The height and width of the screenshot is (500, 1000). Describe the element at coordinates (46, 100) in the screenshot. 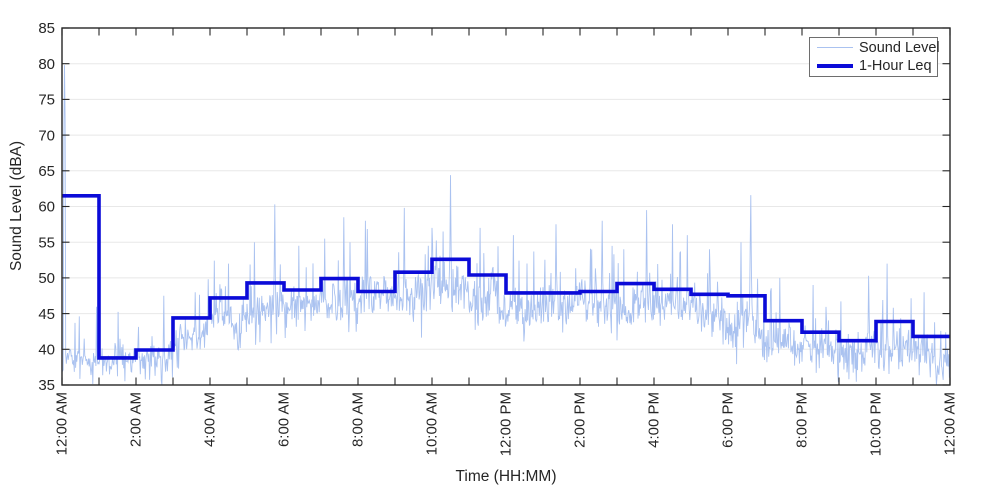

I see `y-tick-label-75: 75` at that location.